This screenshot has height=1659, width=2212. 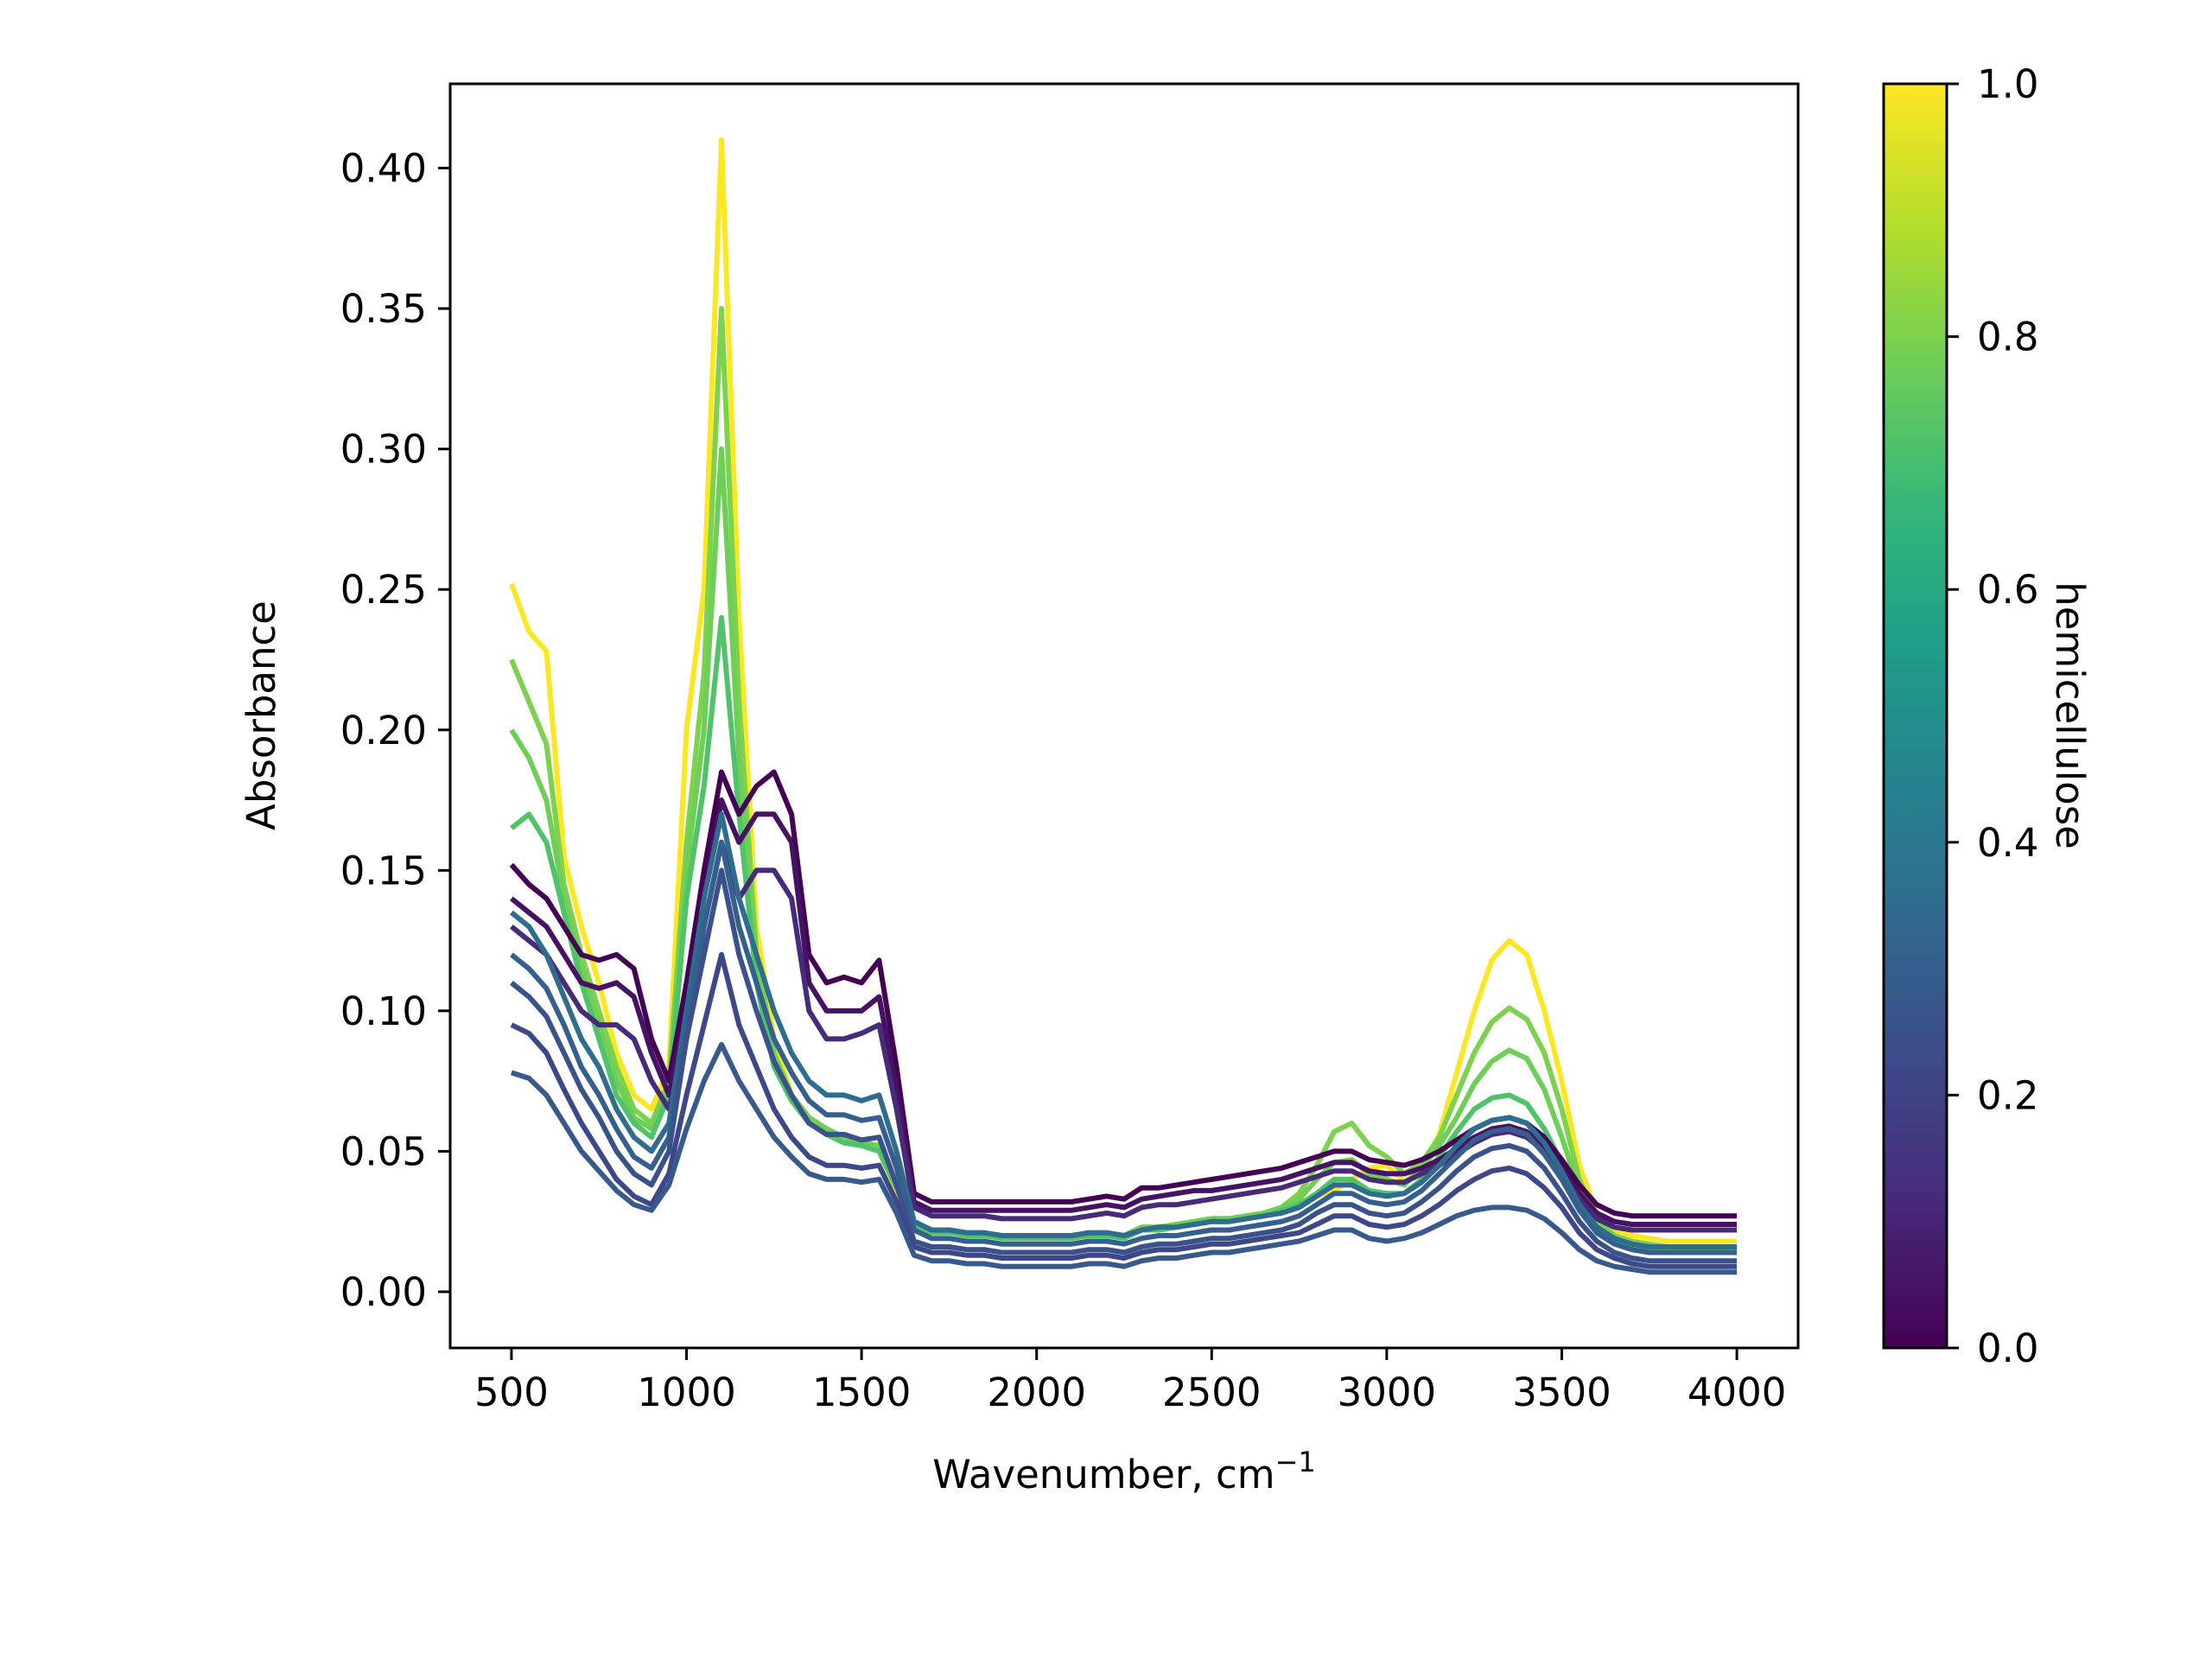 What do you see at coordinates (1295, 1462) in the screenshot?
I see `x-axis-label-superscript: −1` at bounding box center [1295, 1462].